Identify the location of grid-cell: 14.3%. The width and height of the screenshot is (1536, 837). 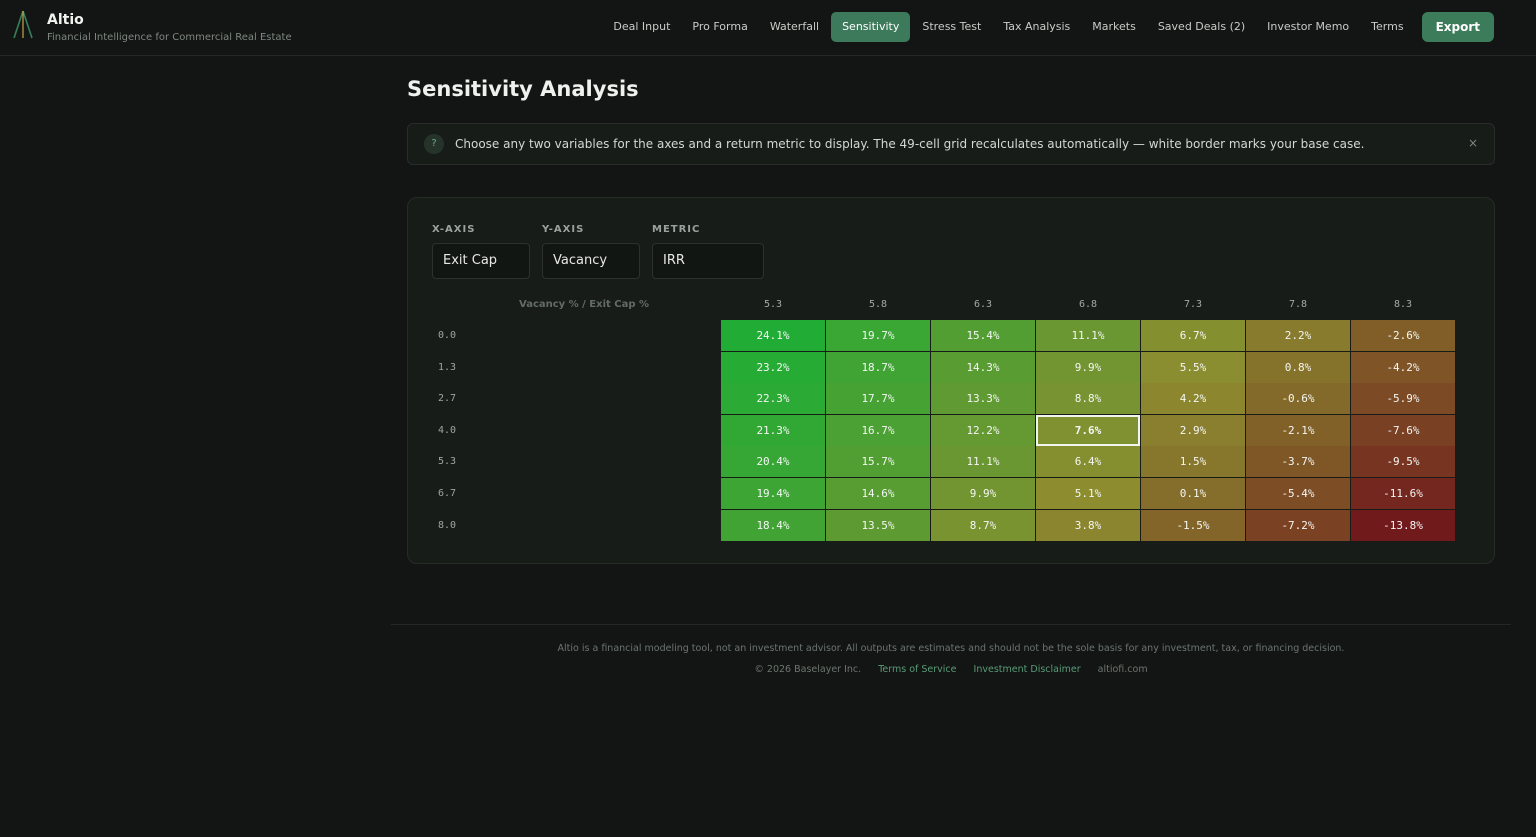
(983, 367).